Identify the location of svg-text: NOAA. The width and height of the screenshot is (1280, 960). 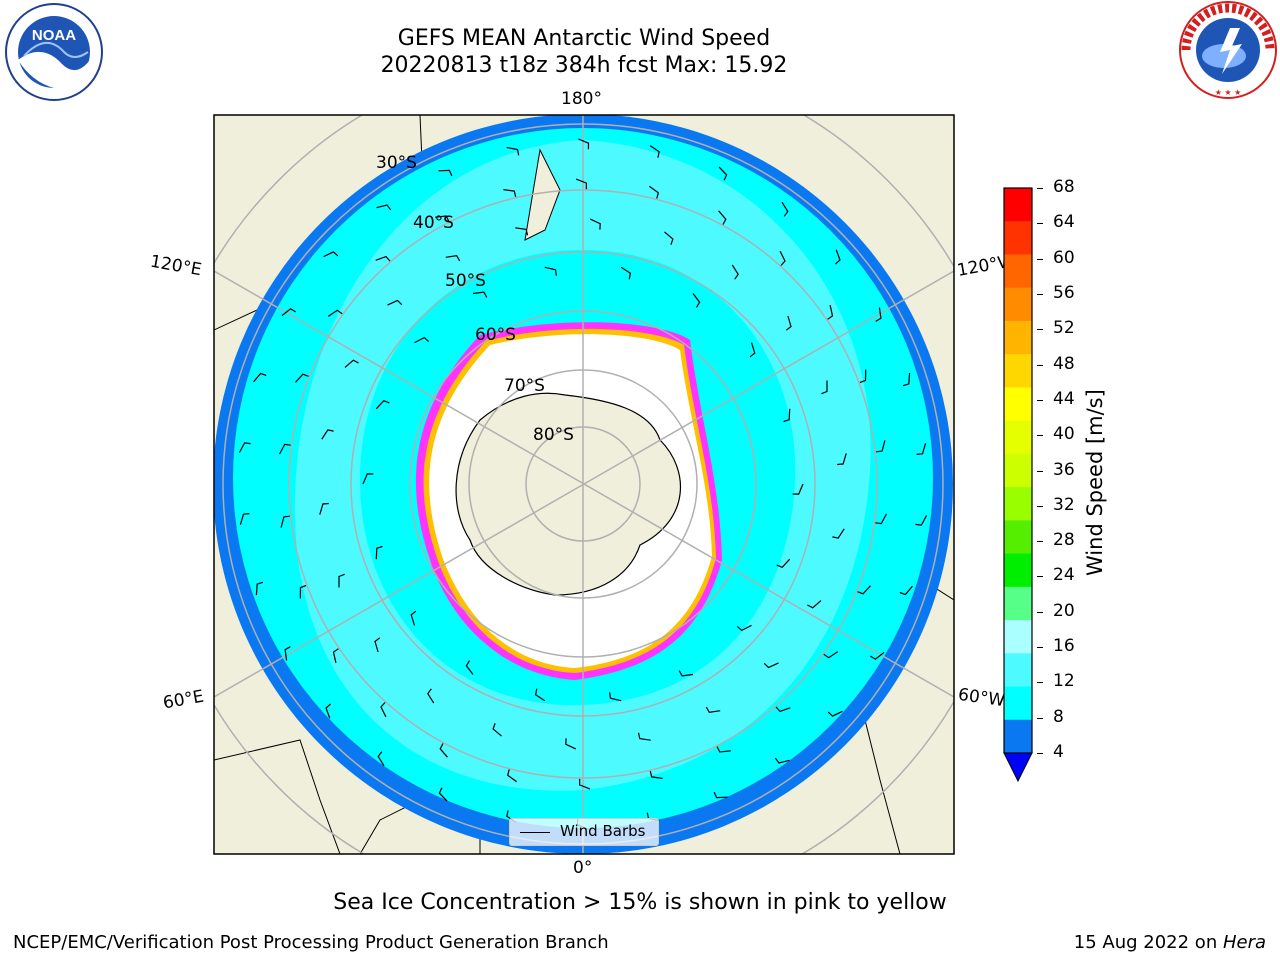
(54, 35).